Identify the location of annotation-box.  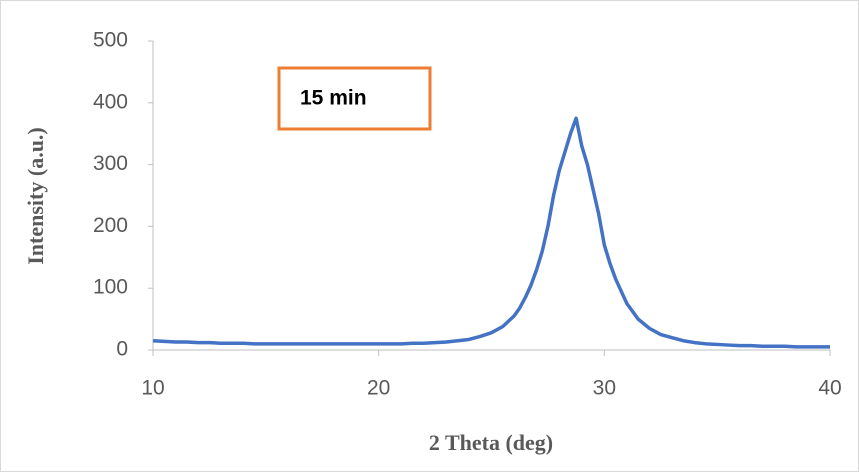
(354, 98).